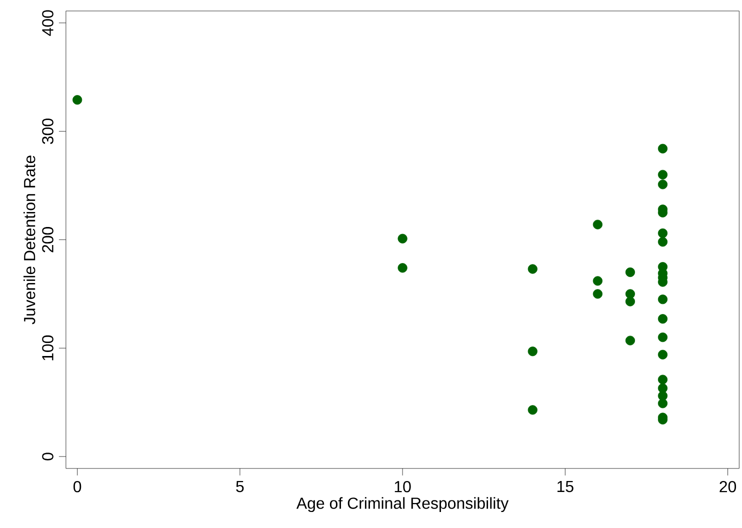 Image resolution: width=742 pixels, height=528 pixels. I want to click on y-tick-label: 400, so click(48, 23).